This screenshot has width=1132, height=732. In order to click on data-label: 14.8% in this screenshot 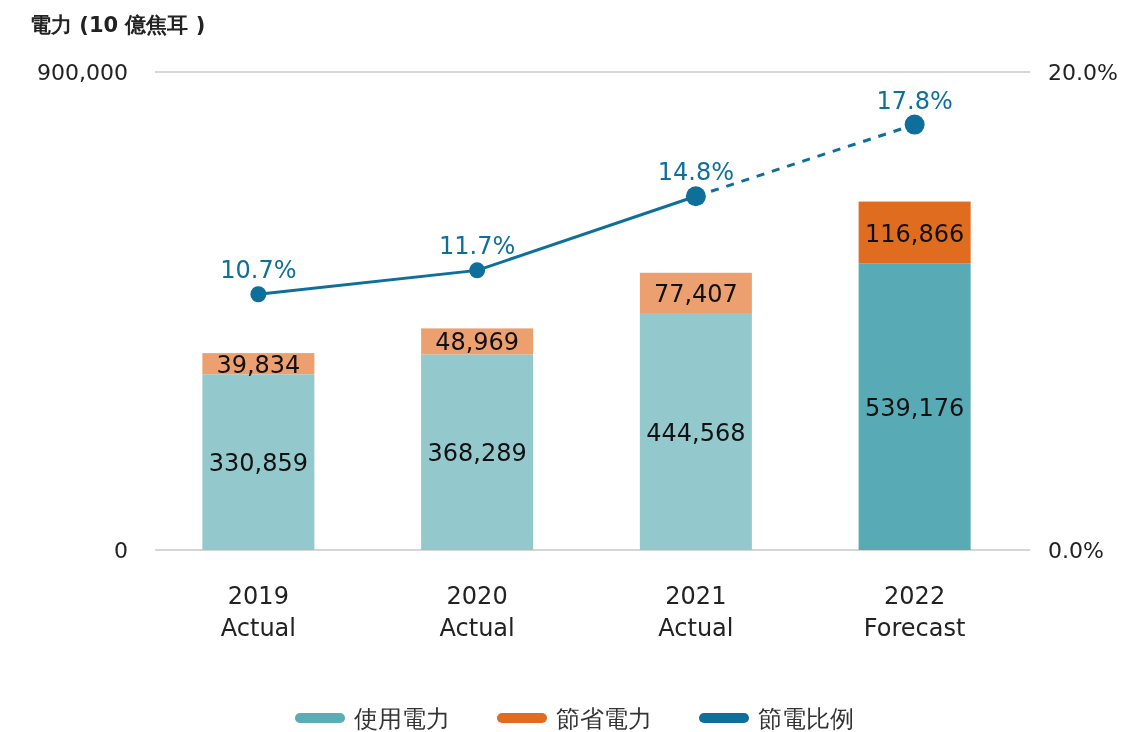, I will do `click(695, 172)`.